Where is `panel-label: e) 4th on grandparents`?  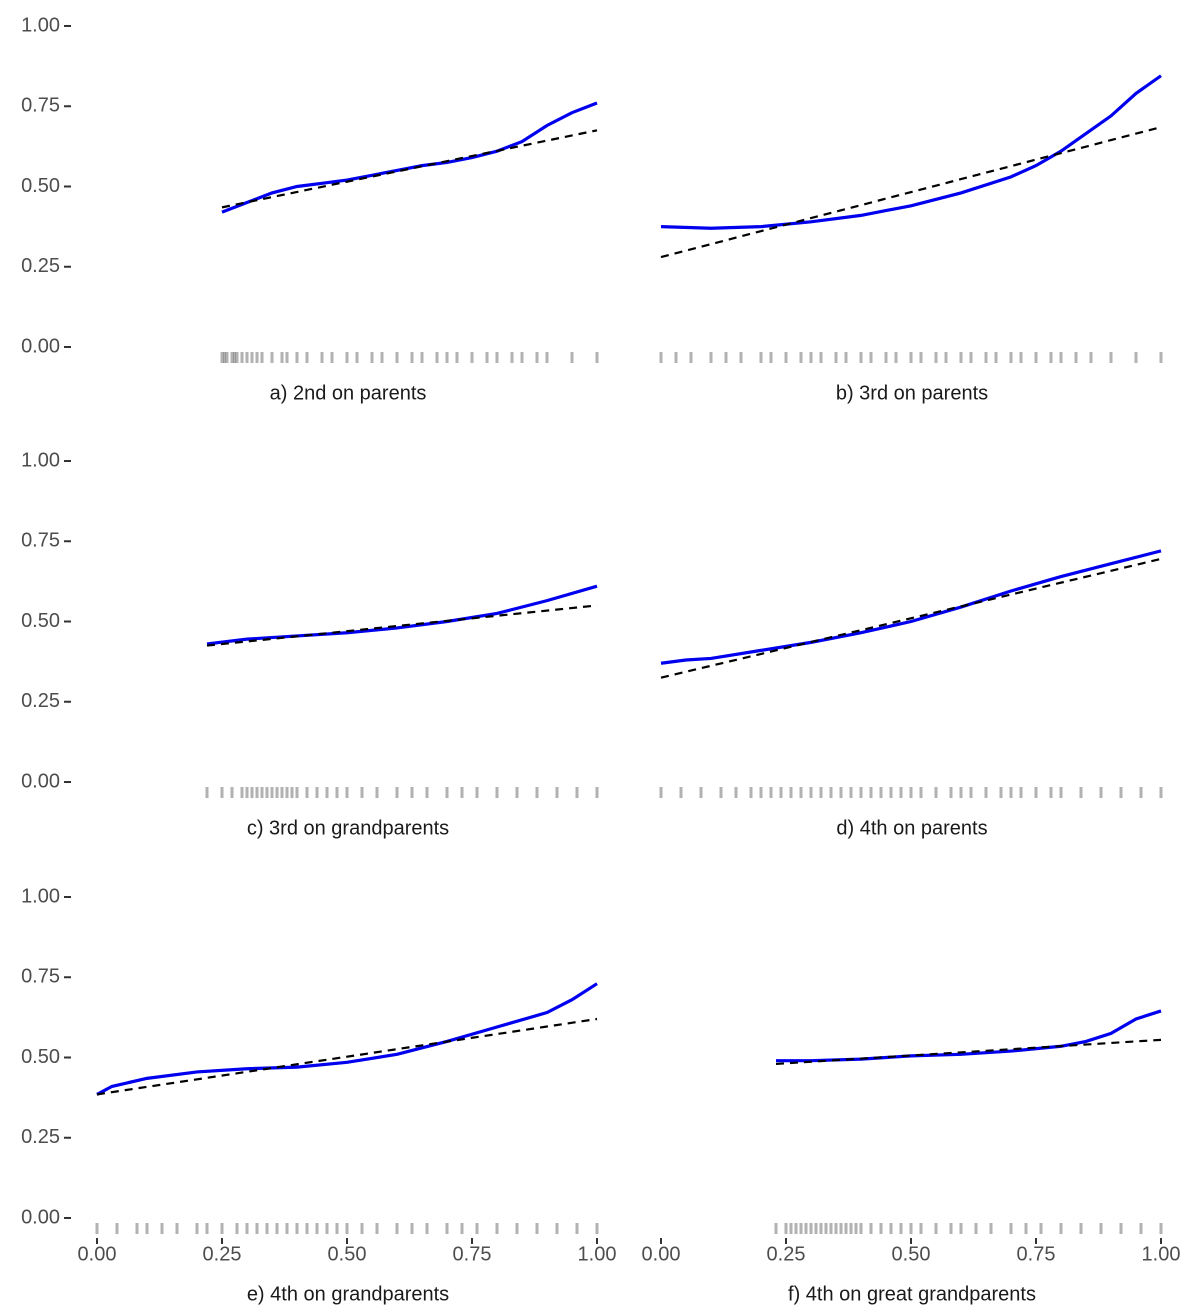
panel-label: e) 4th on grandparents is located at coordinates (348, 1294).